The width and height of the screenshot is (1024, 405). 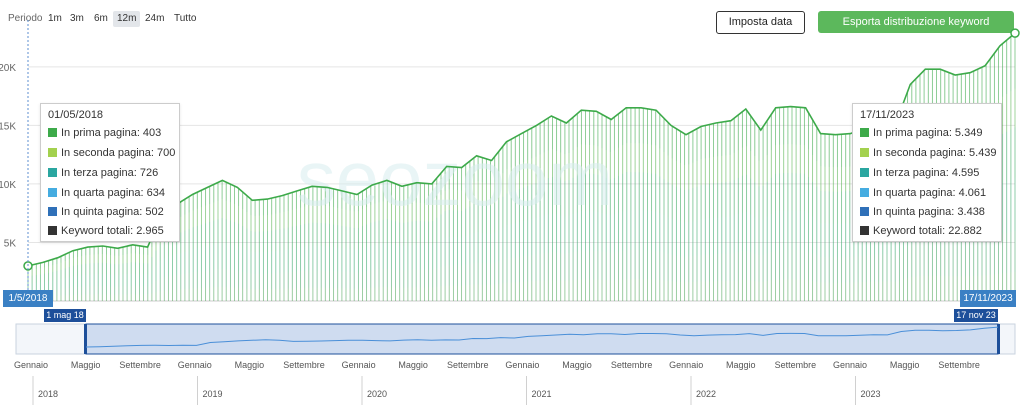 I want to click on right-tooltip-row-total: Keyword totali: 22.882, so click(x=921, y=231).